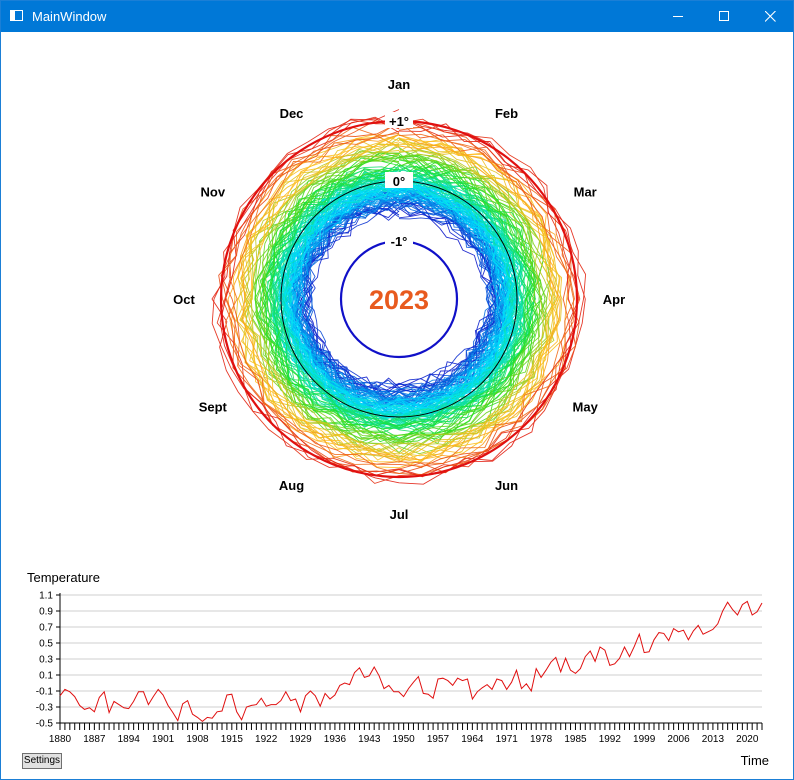 The width and height of the screenshot is (794, 780). I want to click on x-tick-label: 1929, so click(300, 739).